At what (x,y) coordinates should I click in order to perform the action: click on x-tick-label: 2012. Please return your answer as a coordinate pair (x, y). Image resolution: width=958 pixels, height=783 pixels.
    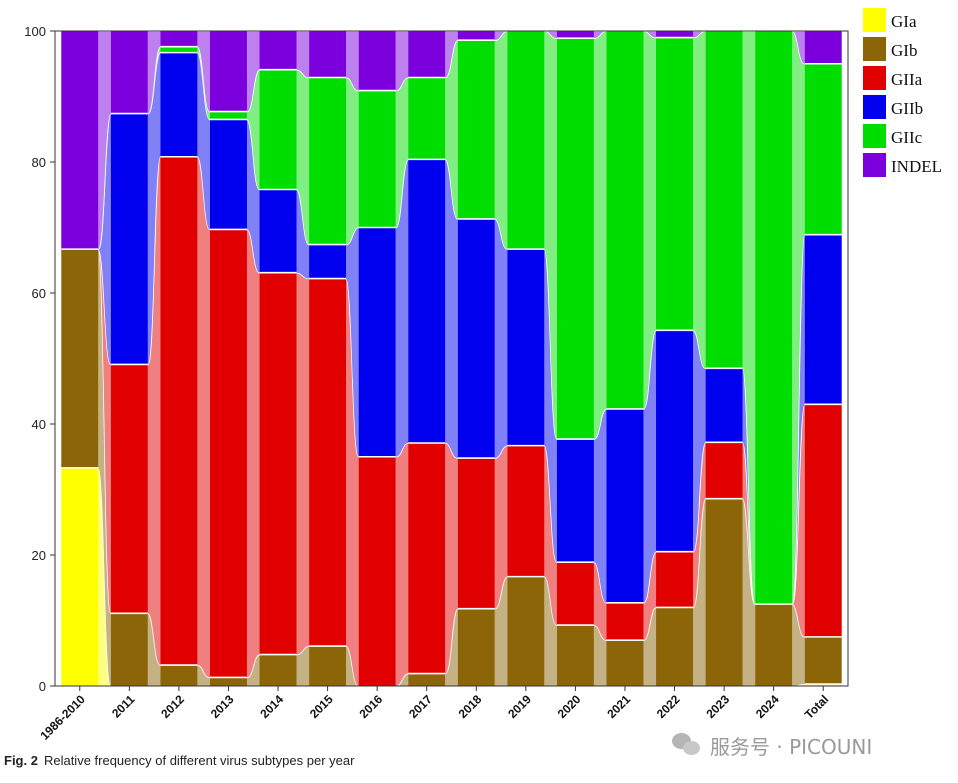
    Looking at the image, I should click on (172, 706).